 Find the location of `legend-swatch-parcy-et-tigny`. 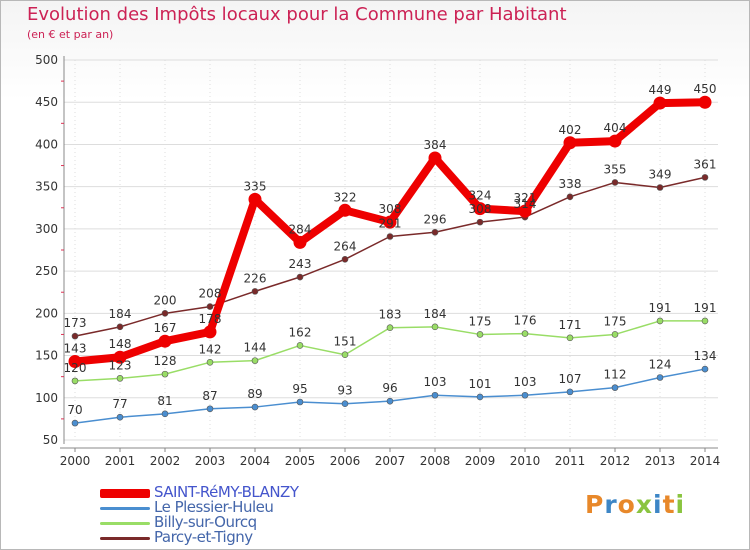

legend-swatch-parcy-et-tigny is located at coordinates (125, 538).